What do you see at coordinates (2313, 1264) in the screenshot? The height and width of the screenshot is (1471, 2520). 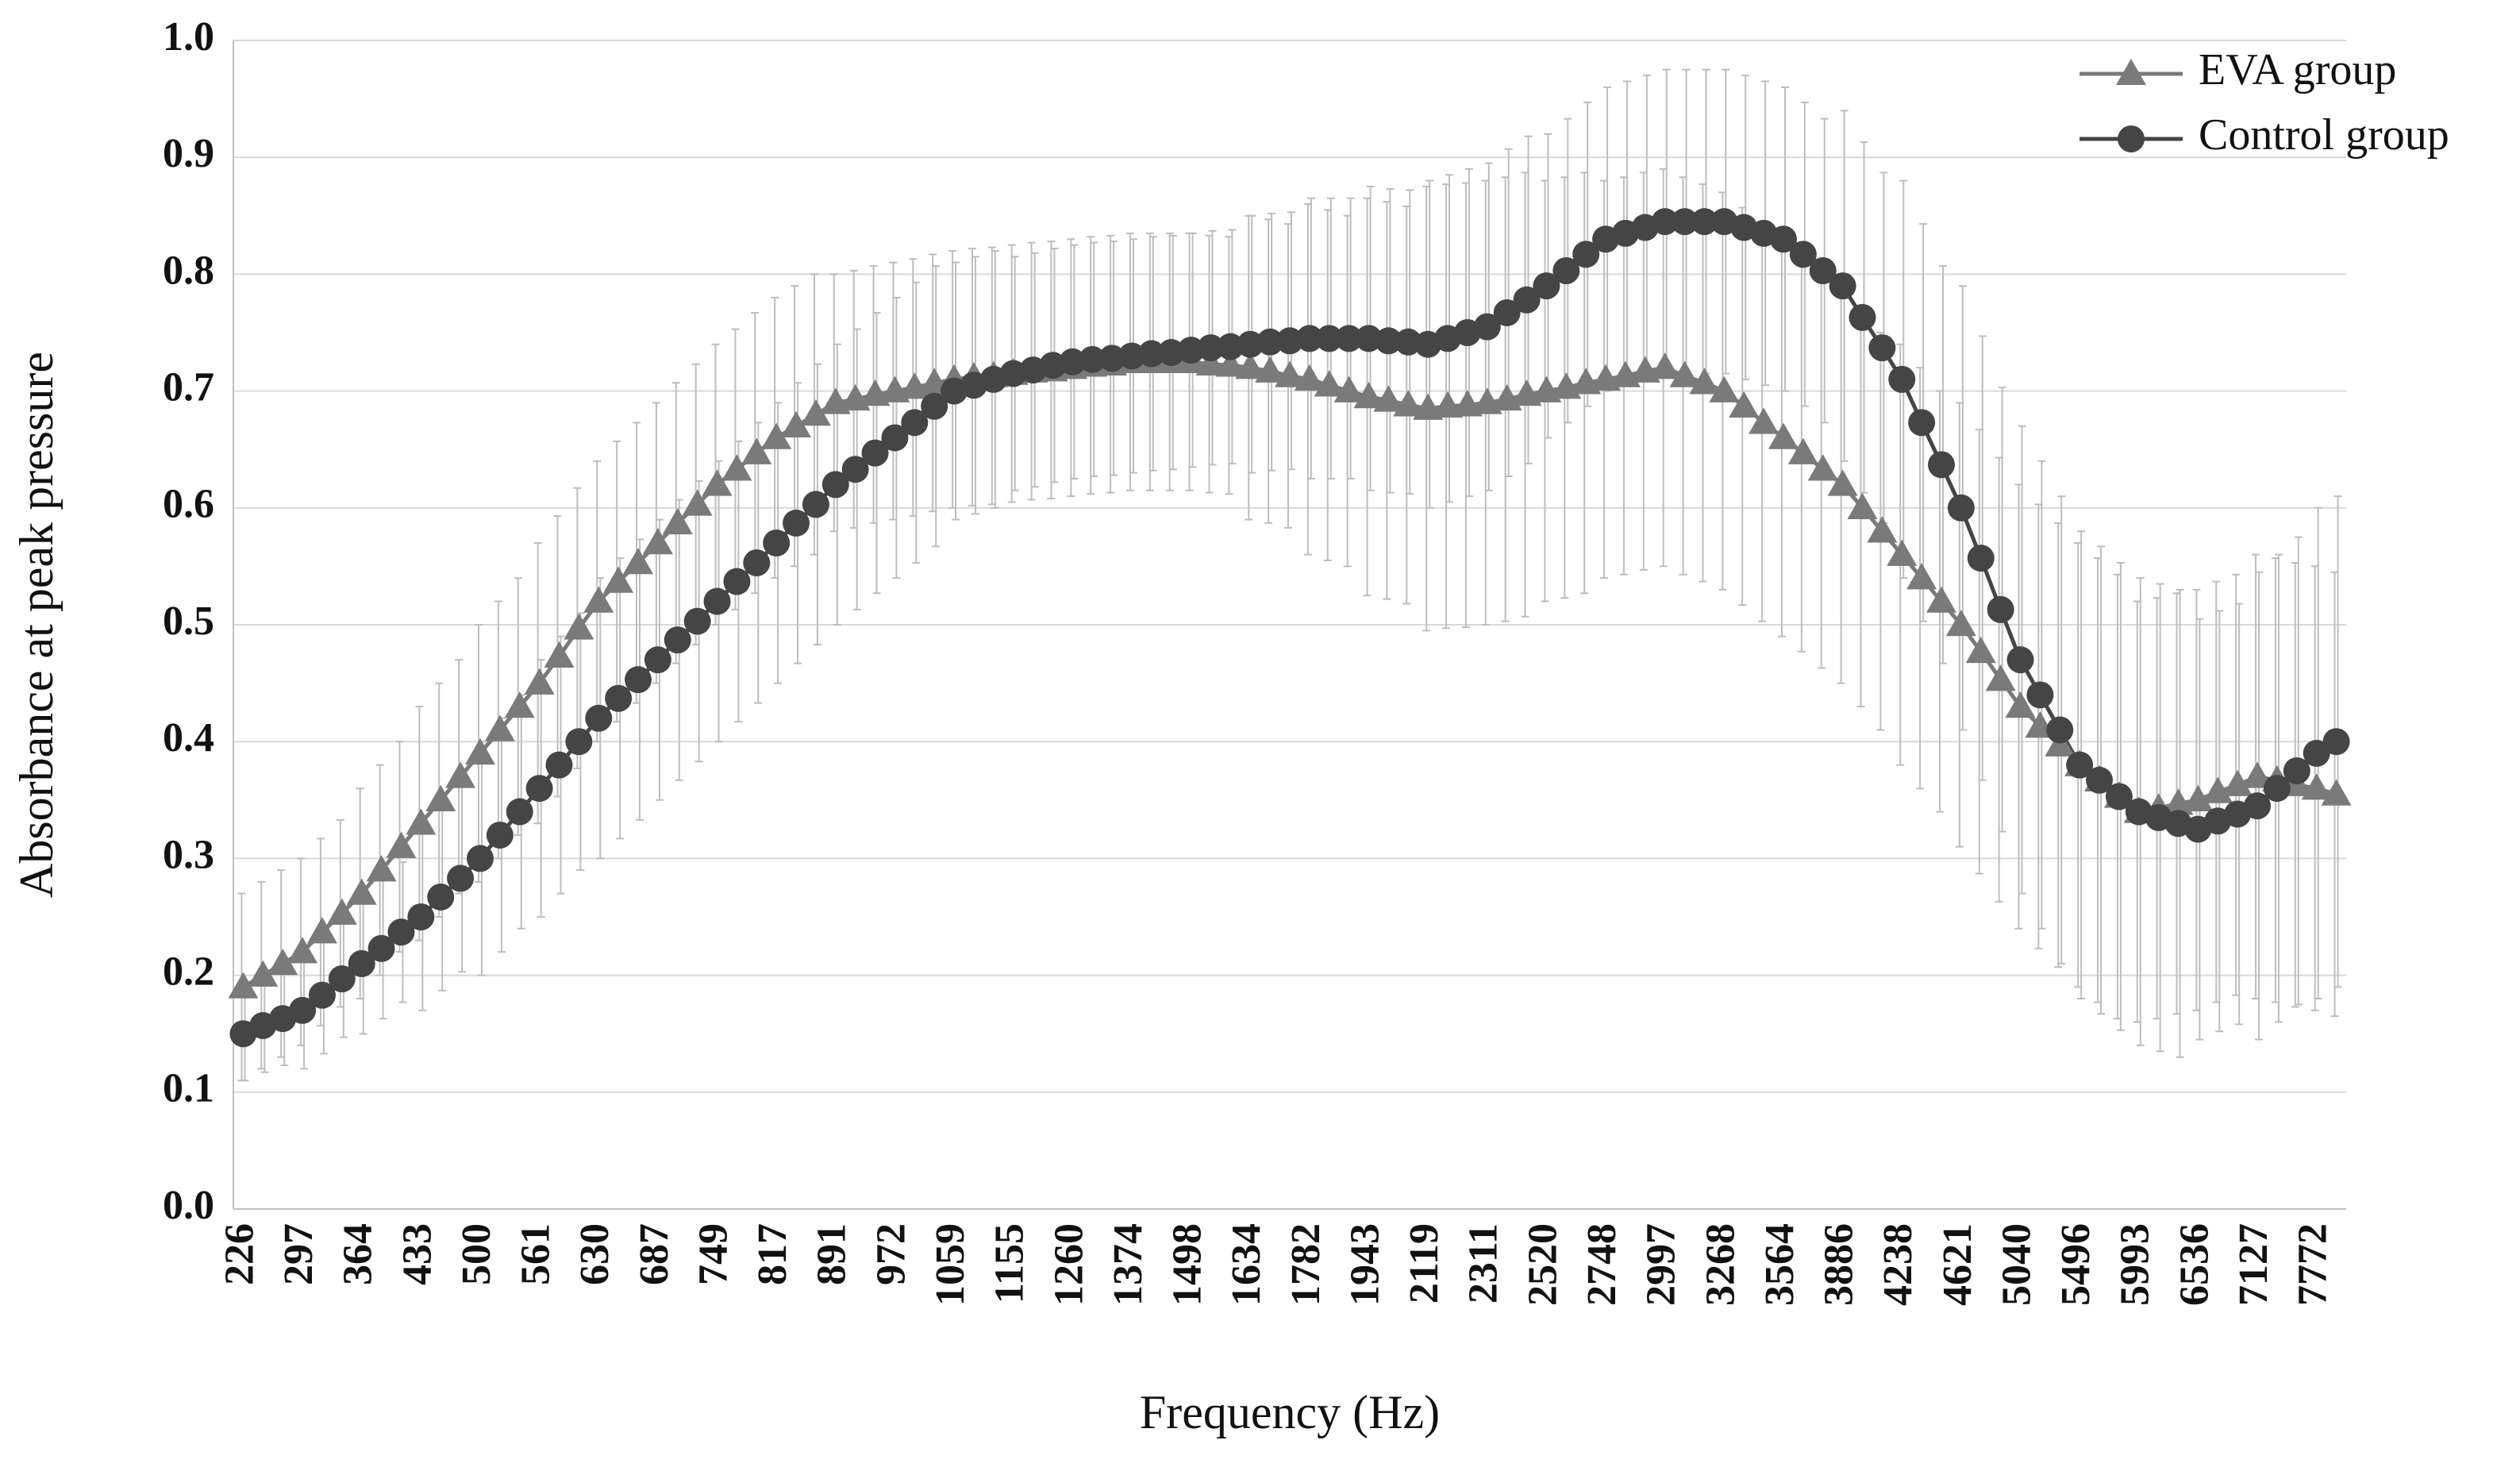 I see `x-tick-label: 7772` at bounding box center [2313, 1264].